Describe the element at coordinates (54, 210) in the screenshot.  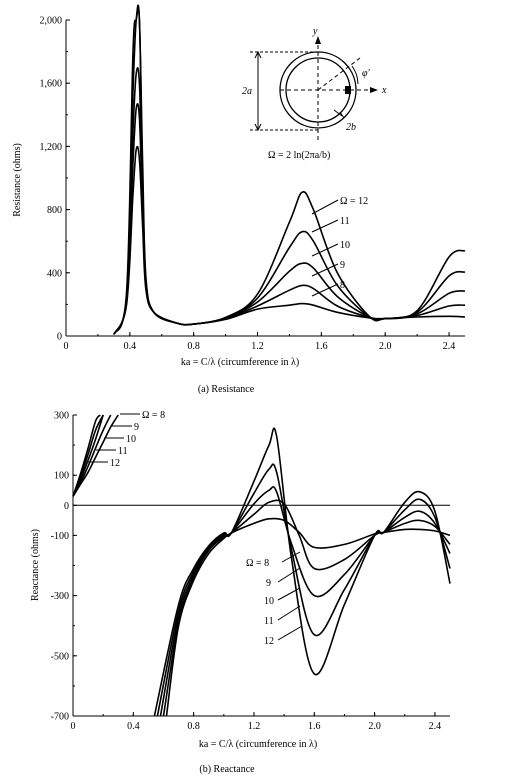
I see `y-tick-label: 800` at that location.